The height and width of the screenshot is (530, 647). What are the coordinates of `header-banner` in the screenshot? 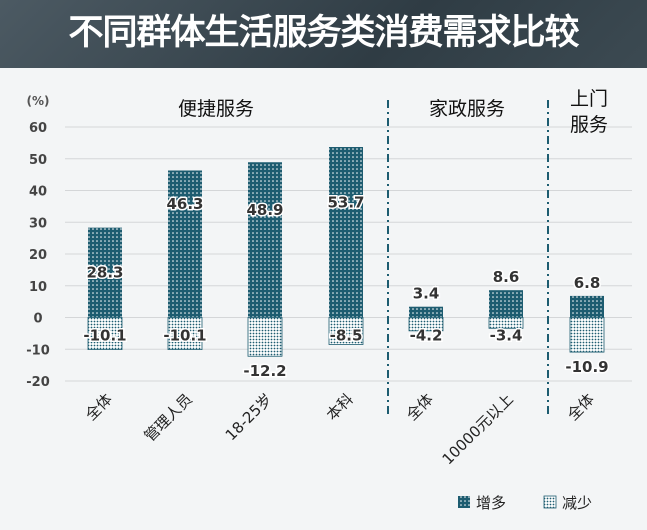 It's located at (323, 34).